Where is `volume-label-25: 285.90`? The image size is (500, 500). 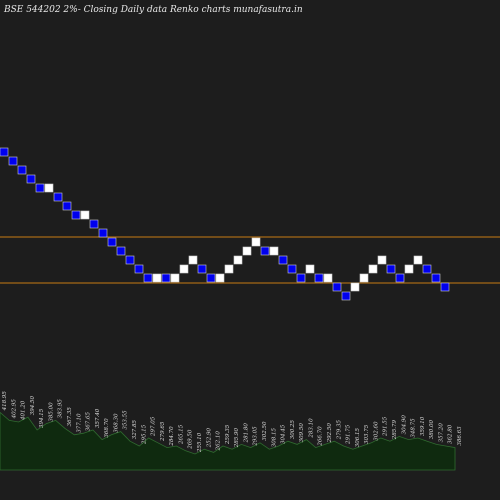 volume-label-25: 285.90 is located at coordinates (237, 437).